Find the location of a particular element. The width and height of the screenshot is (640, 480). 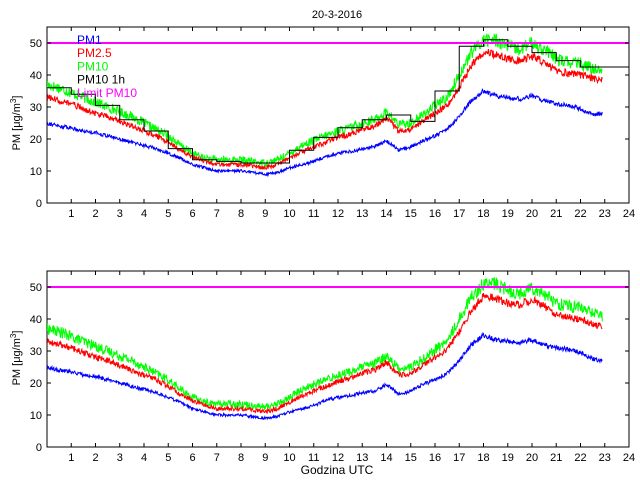

x-axis-label: Godzina UTC is located at coordinates (337, 470).